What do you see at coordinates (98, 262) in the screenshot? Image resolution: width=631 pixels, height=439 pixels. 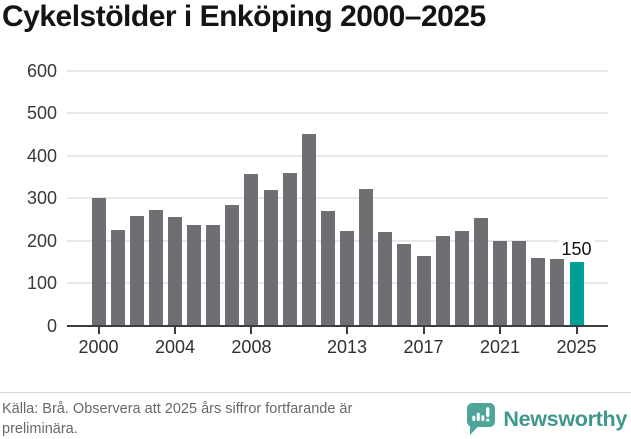 I see `bar-2000` at bounding box center [98, 262].